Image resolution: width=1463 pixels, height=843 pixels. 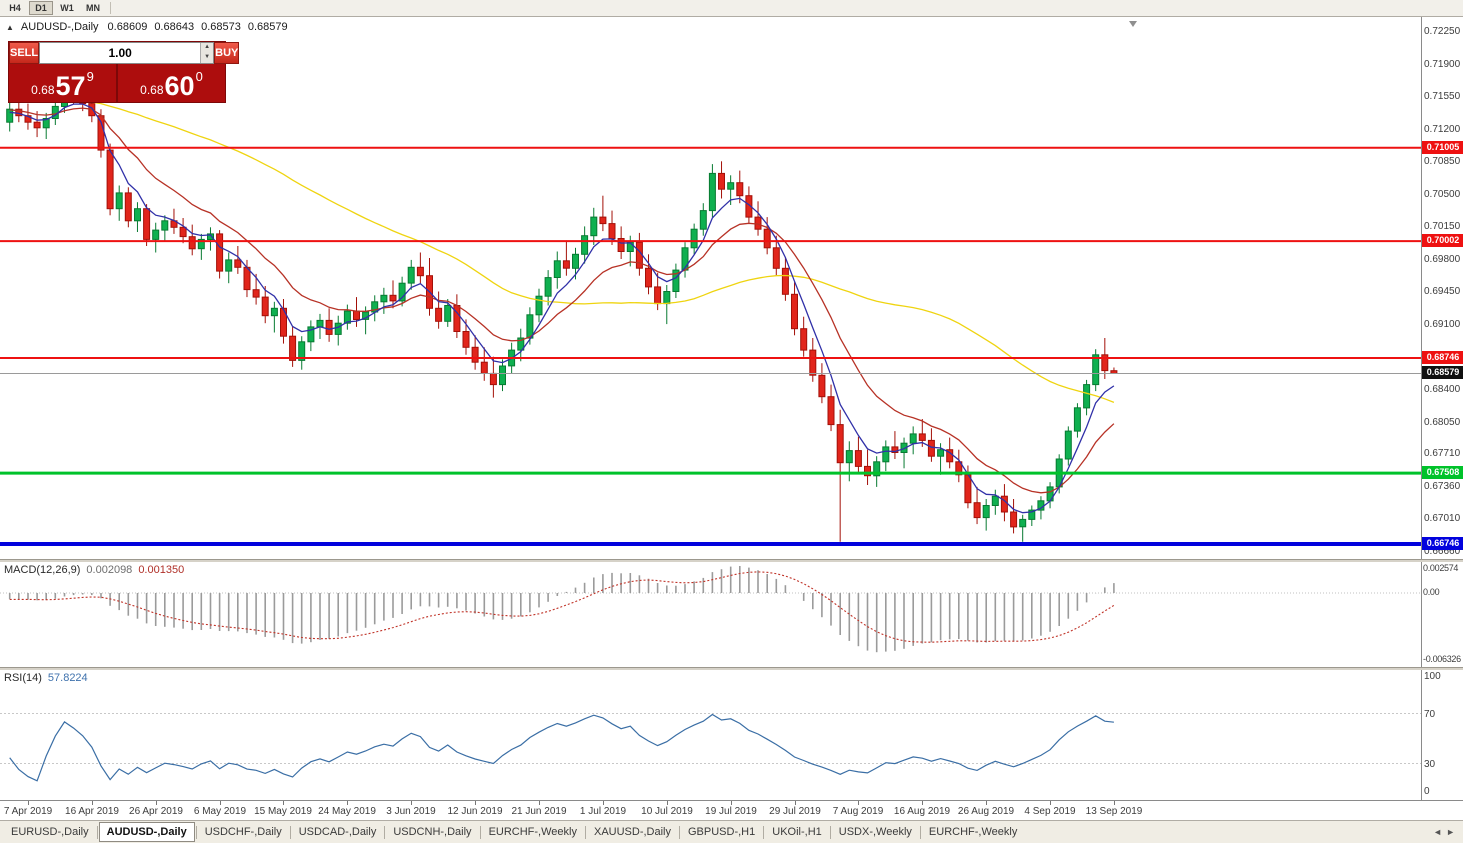 I want to click on volume-down-icon: ▼, so click(x=207, y=58).